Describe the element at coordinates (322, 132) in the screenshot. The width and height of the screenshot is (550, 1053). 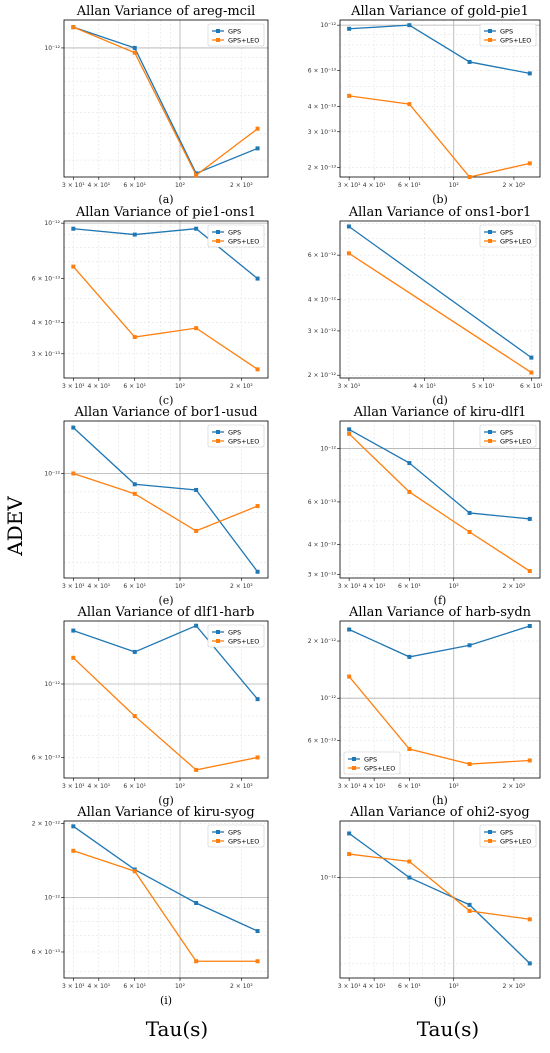
I see `y-tick-label: 3 × 10⁻¹³` at that location.